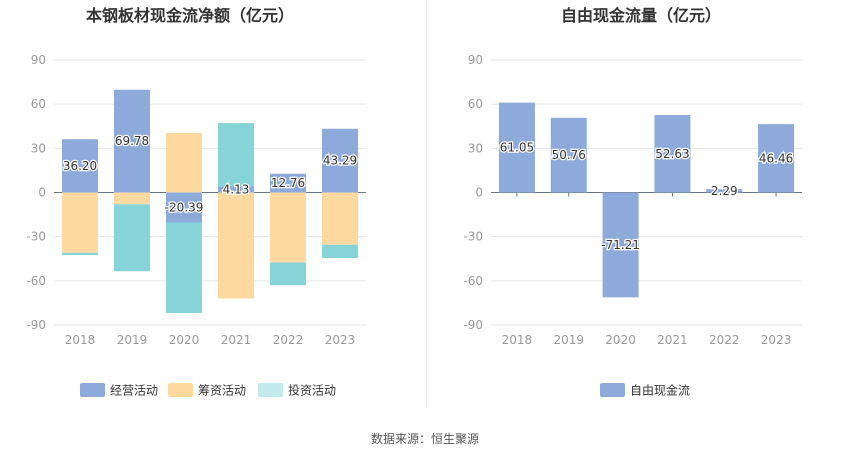 This screenshot has height=459, width=850. I want to click on bar-free_cf-2023, so click(776, 158).